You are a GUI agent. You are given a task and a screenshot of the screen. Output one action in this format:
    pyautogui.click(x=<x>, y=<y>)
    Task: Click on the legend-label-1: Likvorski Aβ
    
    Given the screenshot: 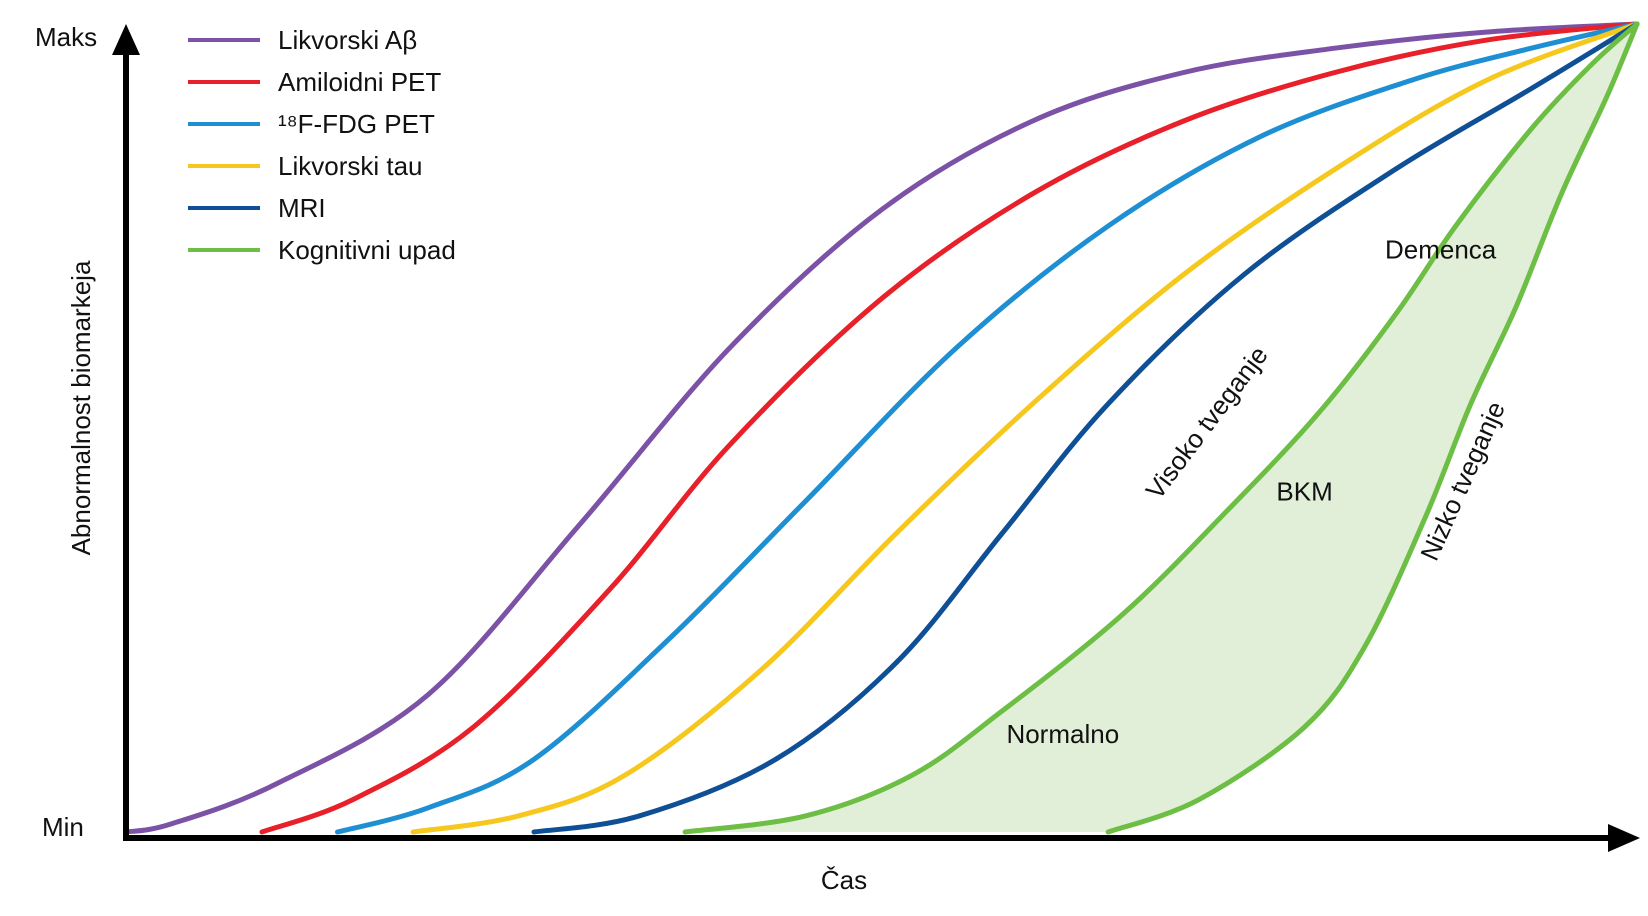 What is the action you would take?
    pyautogui.click(x=347, y=40)
    